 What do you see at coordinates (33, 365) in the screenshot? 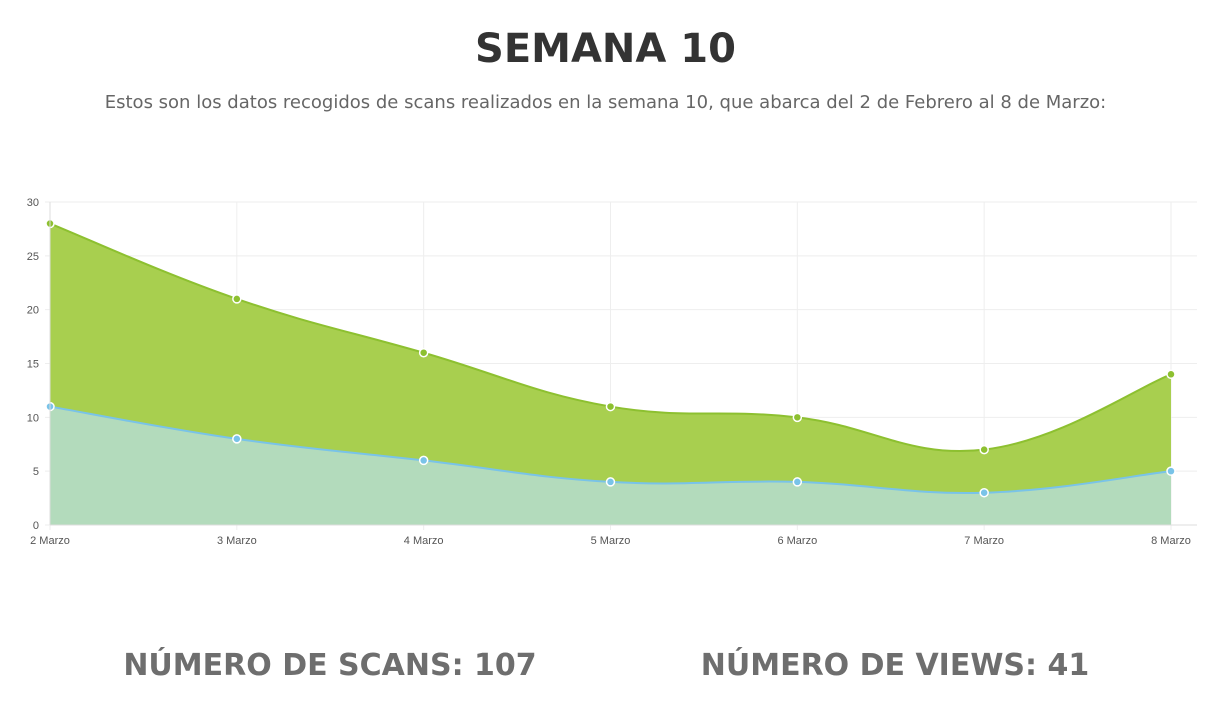
I see `y-tick-label: 15` at bounding box center [33, 365].